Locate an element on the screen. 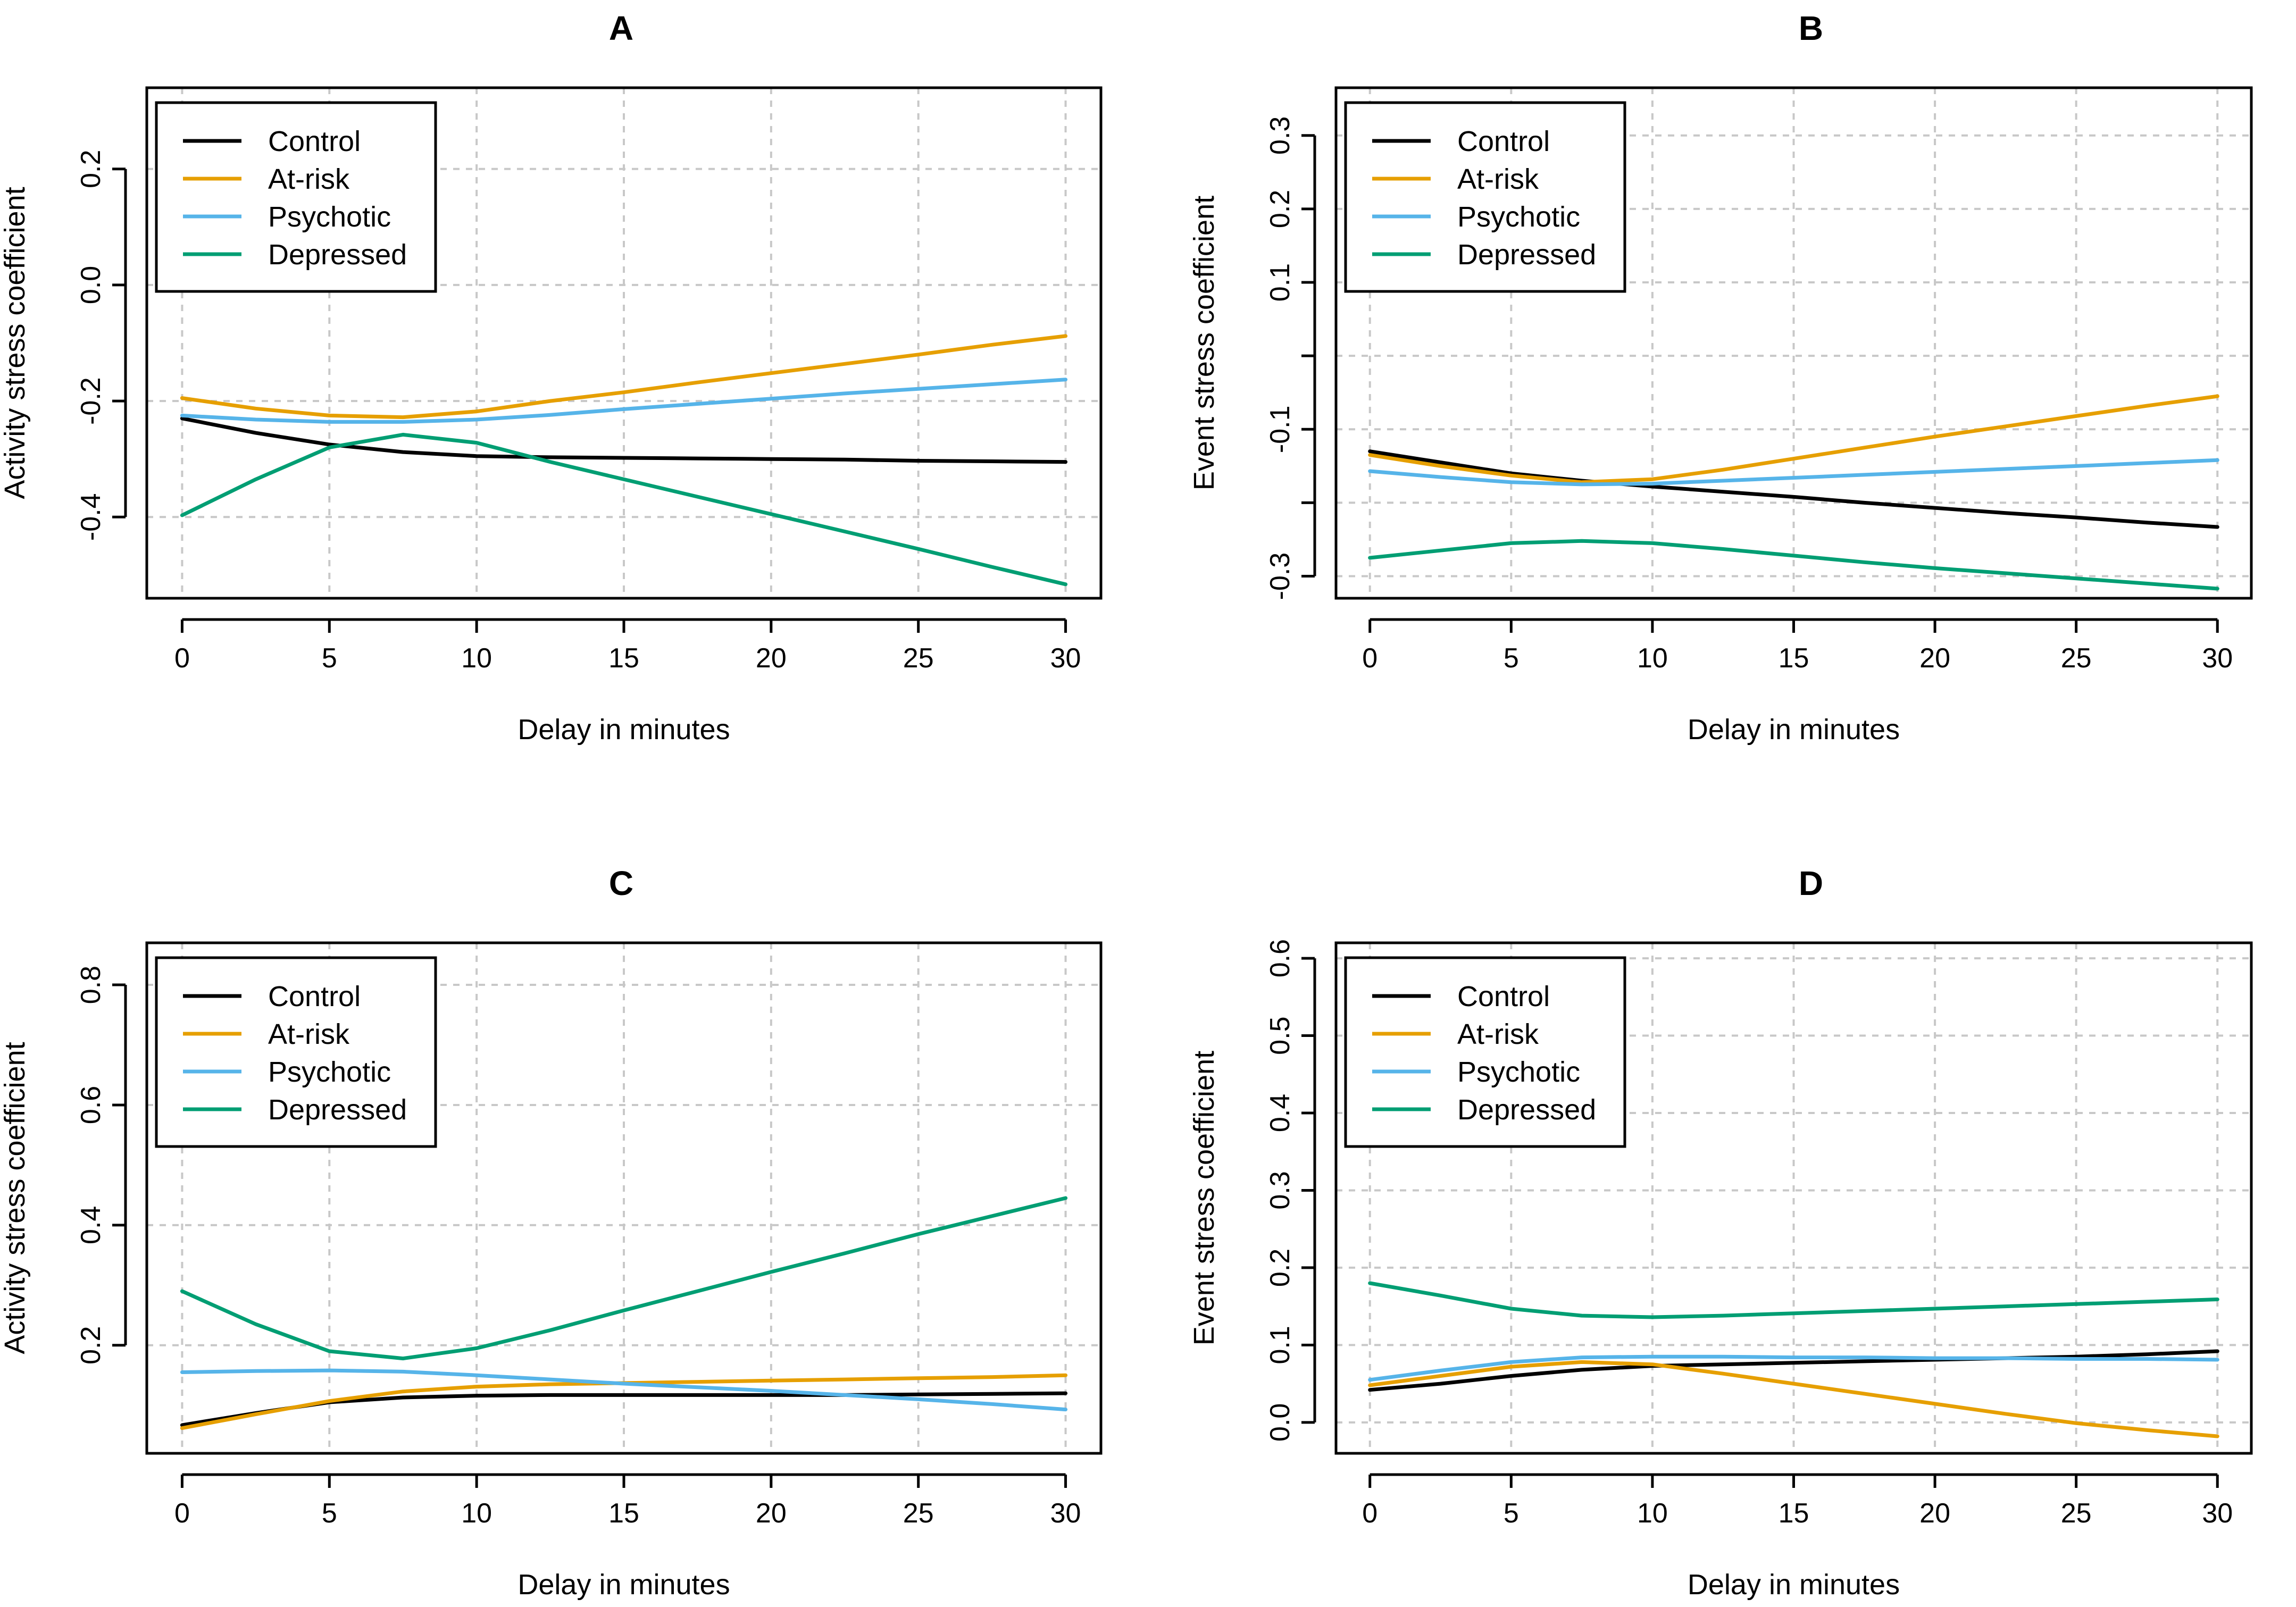  y-tick-label: -0.2 is located at coordinates (91, 401).